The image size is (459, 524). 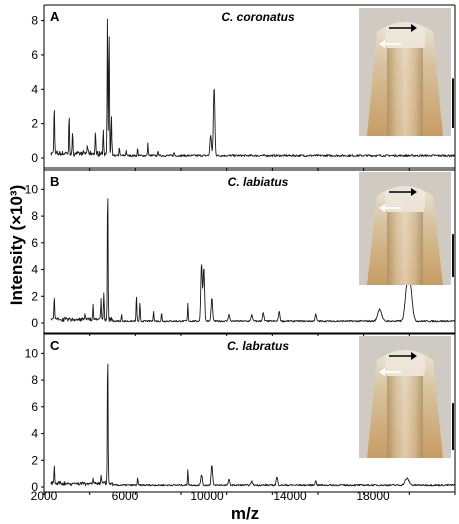 What do you see at coordinates (290, 496) in the screenshot?
I see `x-tick-label: 14000` at bounding box center [290, 496].